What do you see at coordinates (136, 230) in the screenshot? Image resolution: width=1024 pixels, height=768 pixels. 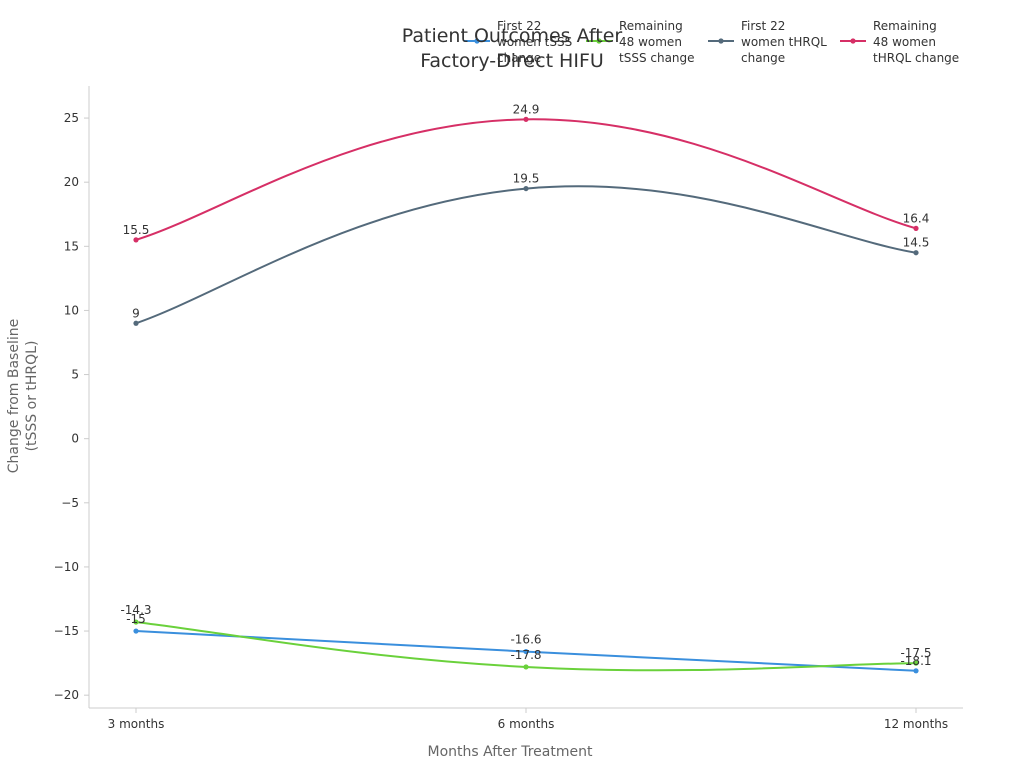 I see `data-label: 15.5` at bounding box center [136, 230].